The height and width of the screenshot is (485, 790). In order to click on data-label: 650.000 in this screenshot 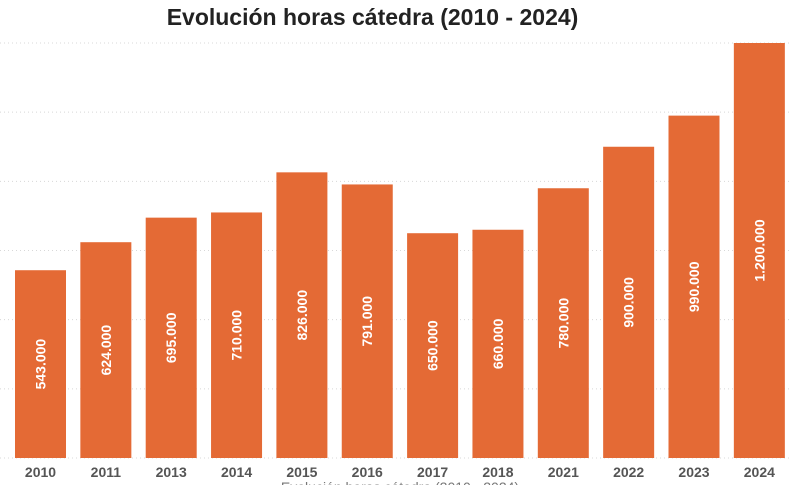, I will do `click(433, 345)`.